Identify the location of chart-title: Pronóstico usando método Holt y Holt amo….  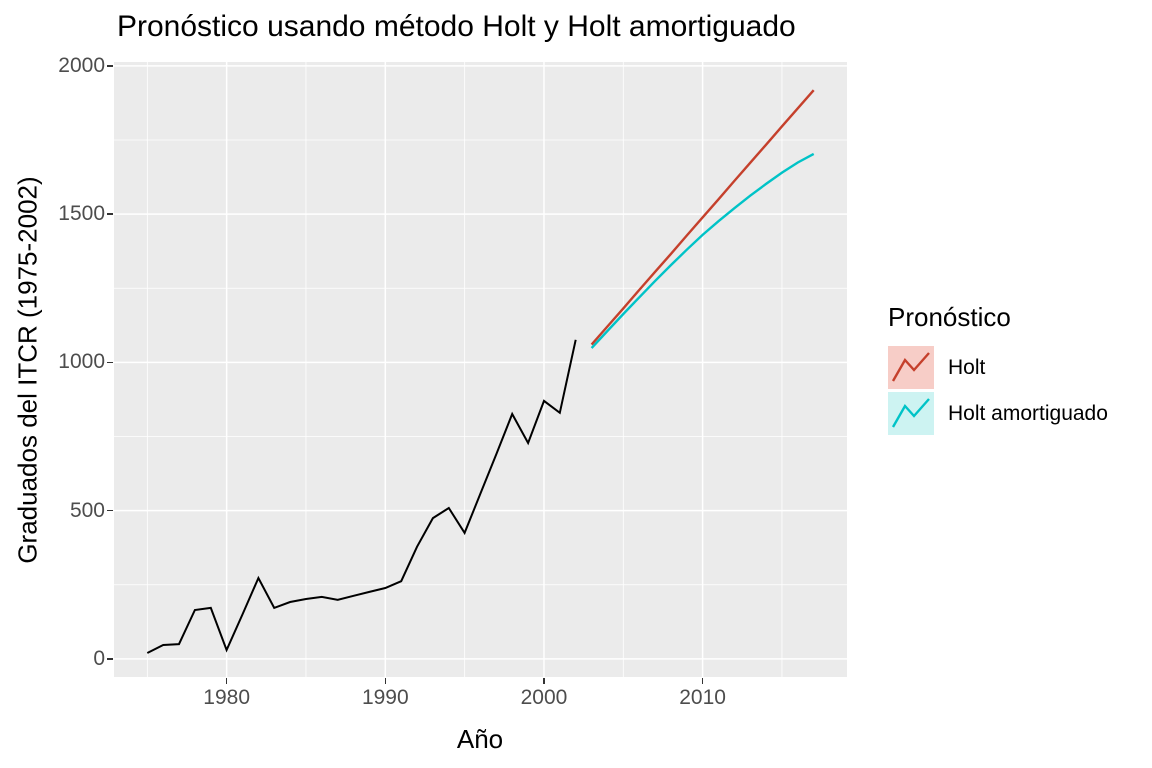
(456, 26).